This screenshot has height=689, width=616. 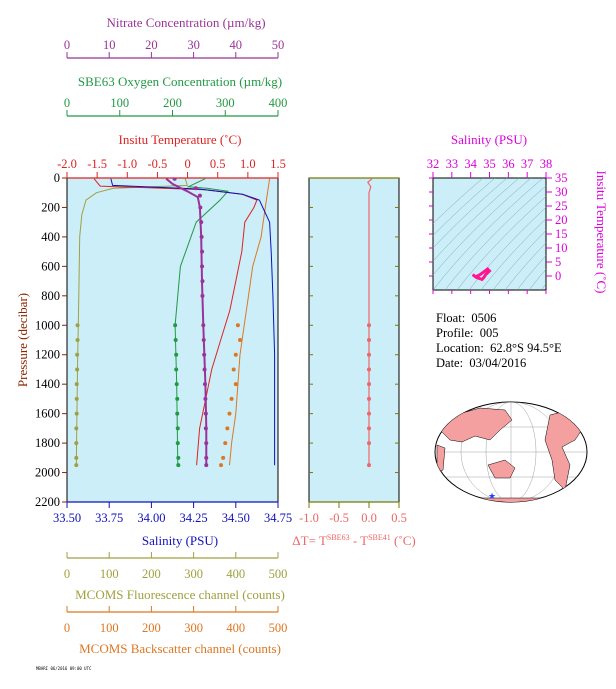 I want to click on ts-plot-area, so click(x=489, y=234).